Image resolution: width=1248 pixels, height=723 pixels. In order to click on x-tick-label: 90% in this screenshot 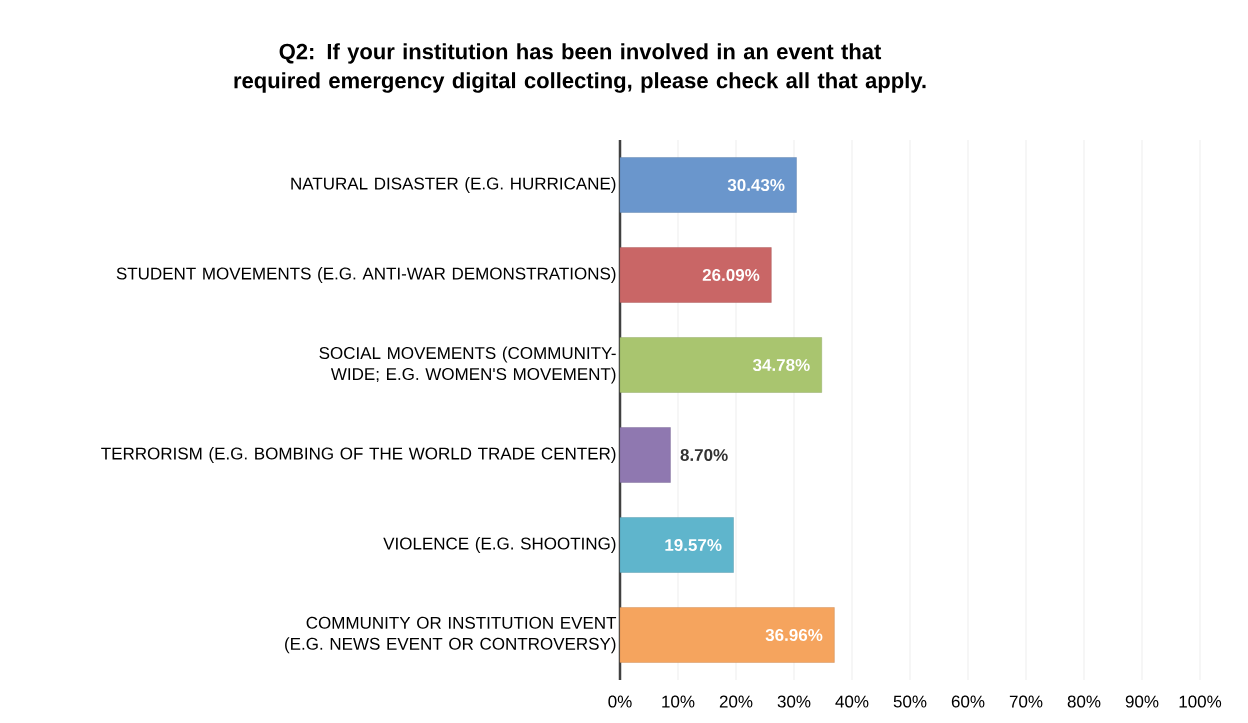, I will do `click(1142, 701)`.